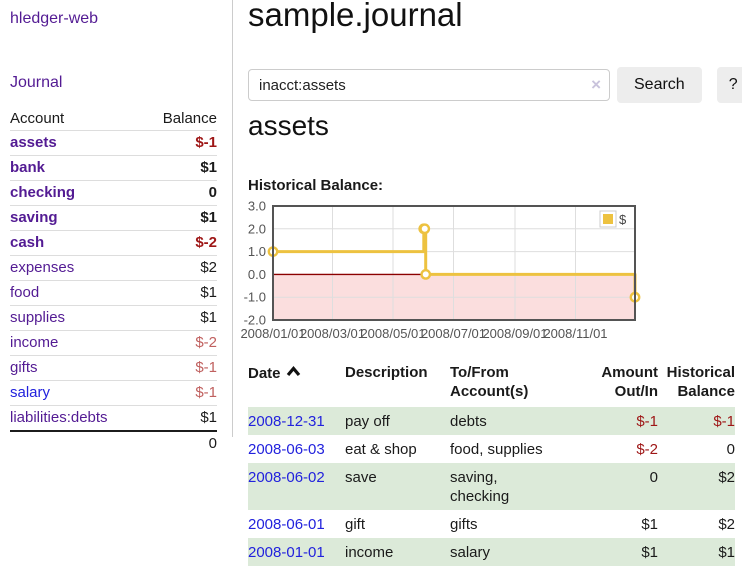 The height and width of the screenshot is (582, 742). I want to click on search-input-wrap: ×, so click(429, 85).